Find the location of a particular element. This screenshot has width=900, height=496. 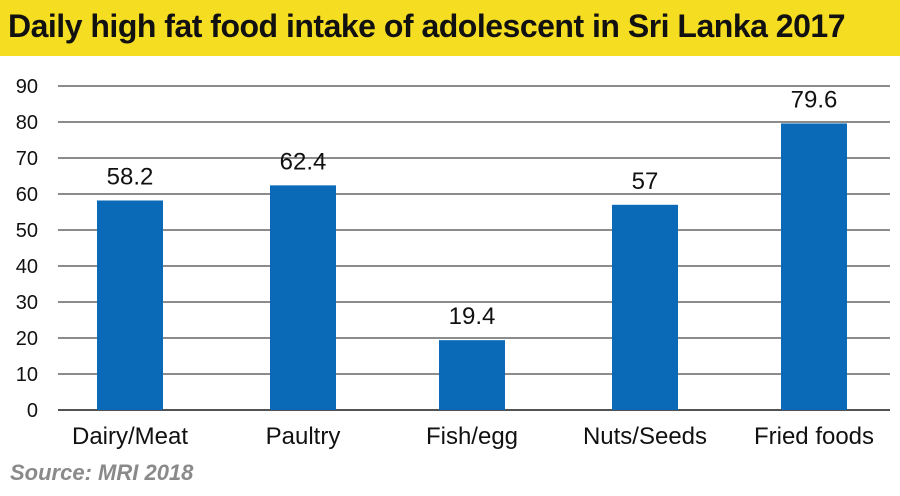

y-tick-label: 60 is located at coordinates (27, 195).